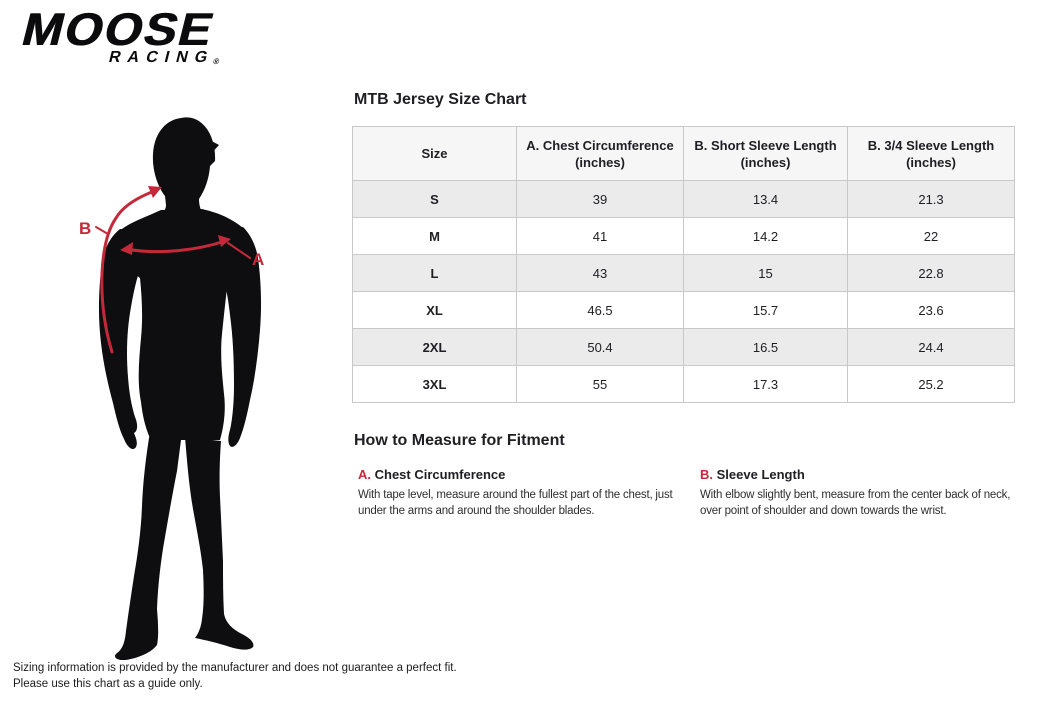  Describe the element at coordinates (434, 384) in the screenshot. I see `size-value: 3XL` at that location.